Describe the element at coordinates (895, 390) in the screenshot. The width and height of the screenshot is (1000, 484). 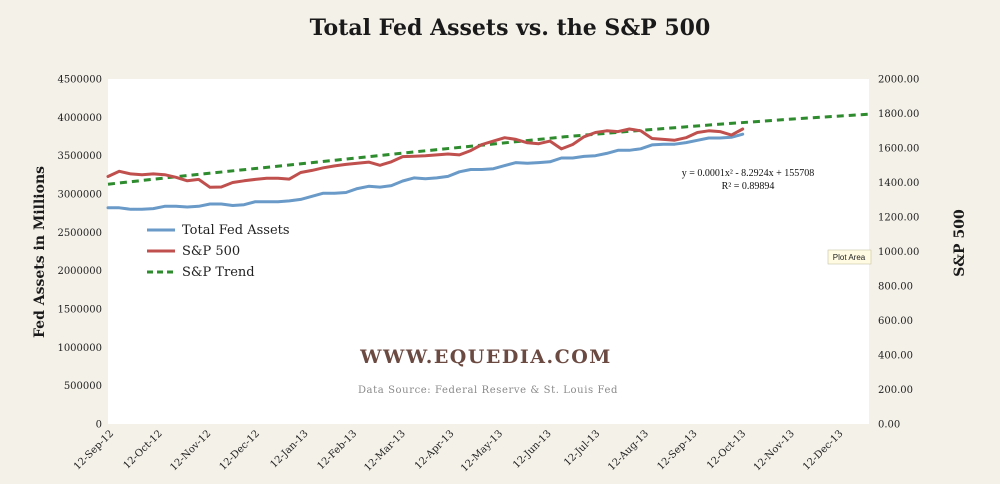
I see `right-tick-label: 200.00` at that location.